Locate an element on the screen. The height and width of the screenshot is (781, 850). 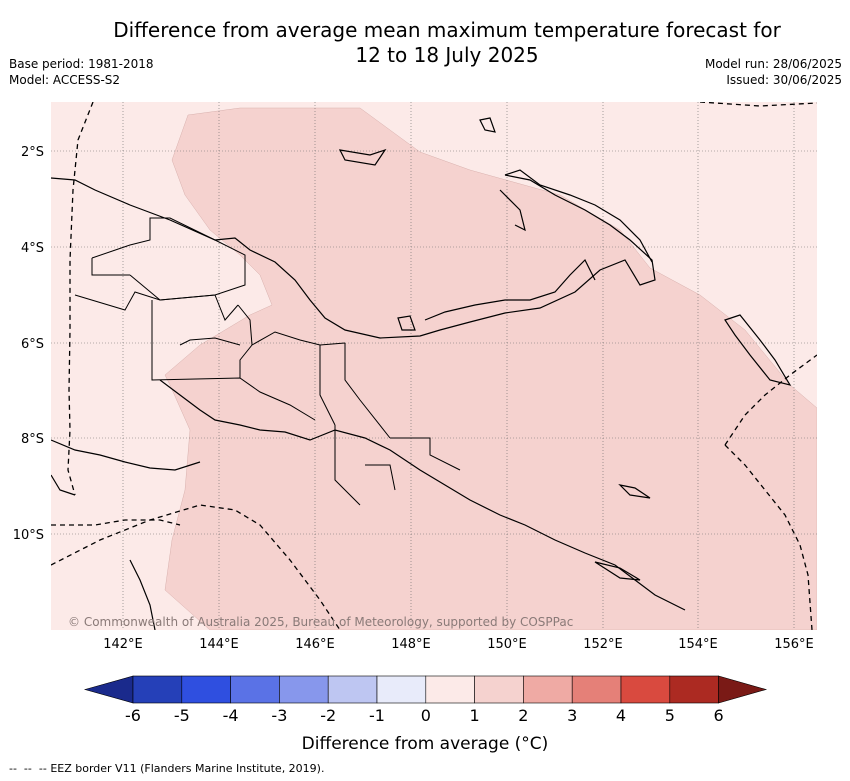
lat-labels: 2°S 4°S 6°S 8°S 10°S is located at coordinates (28, 344).